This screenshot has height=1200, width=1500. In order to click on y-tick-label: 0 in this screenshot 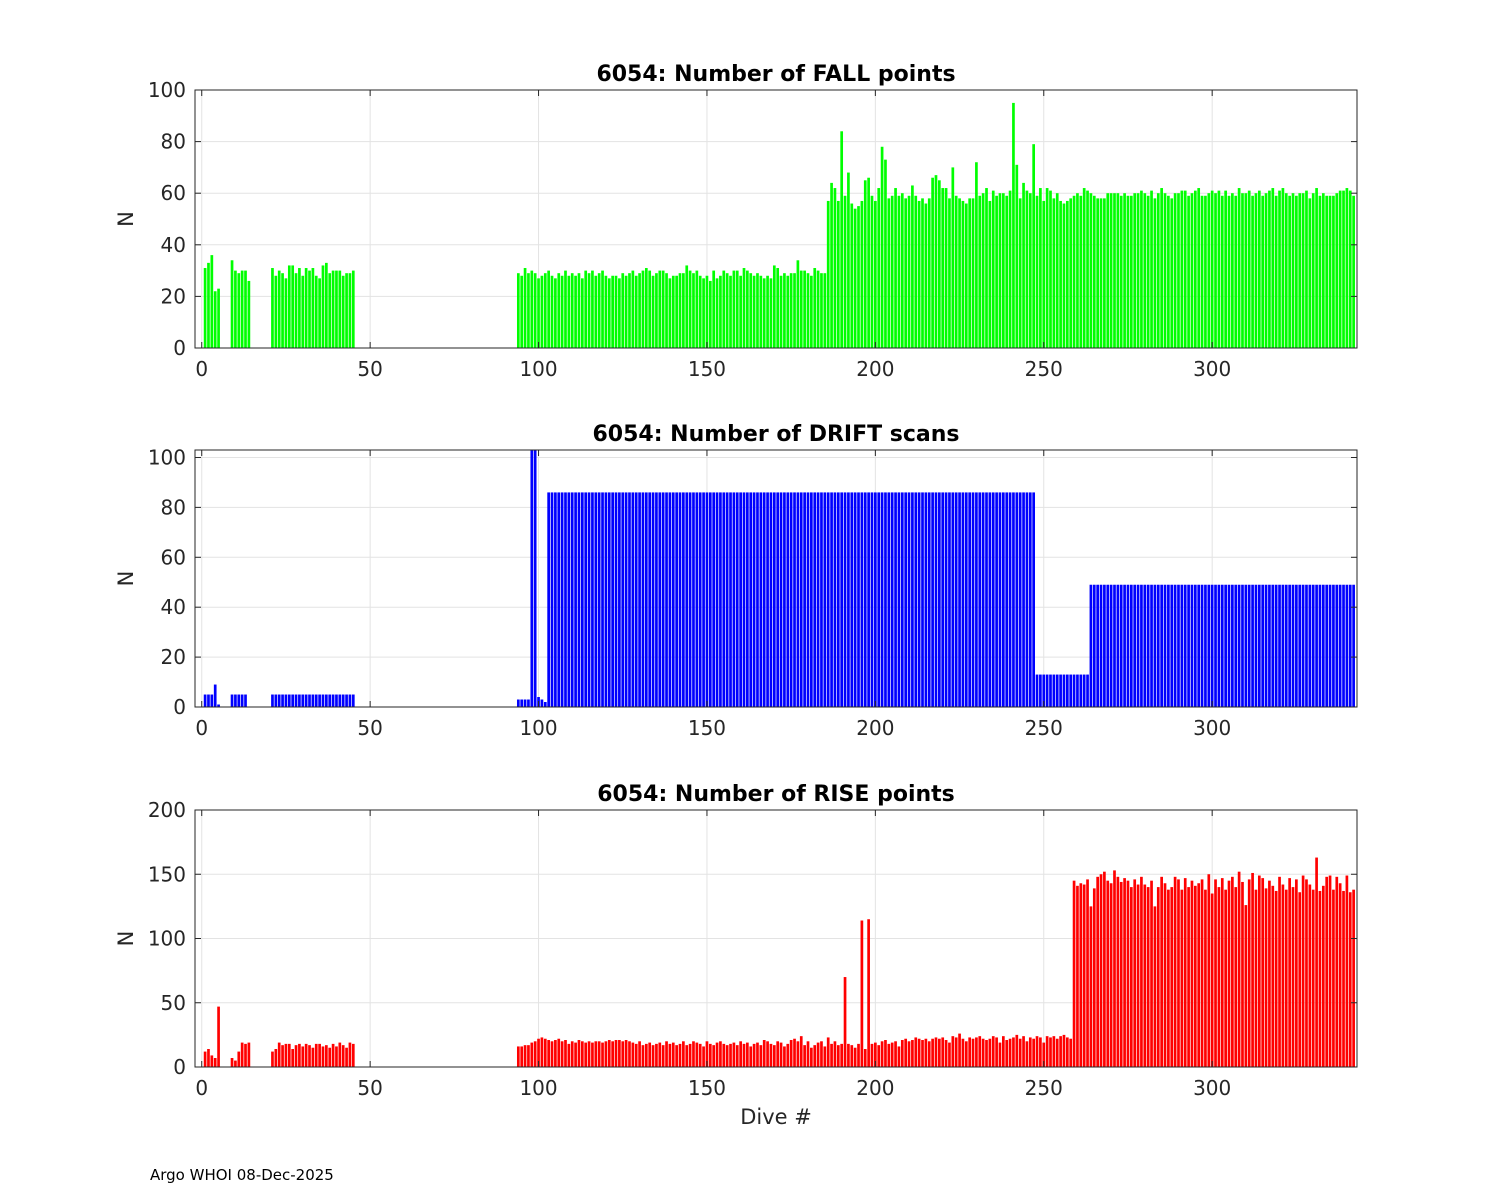, I will do `click(179, 1067)`.